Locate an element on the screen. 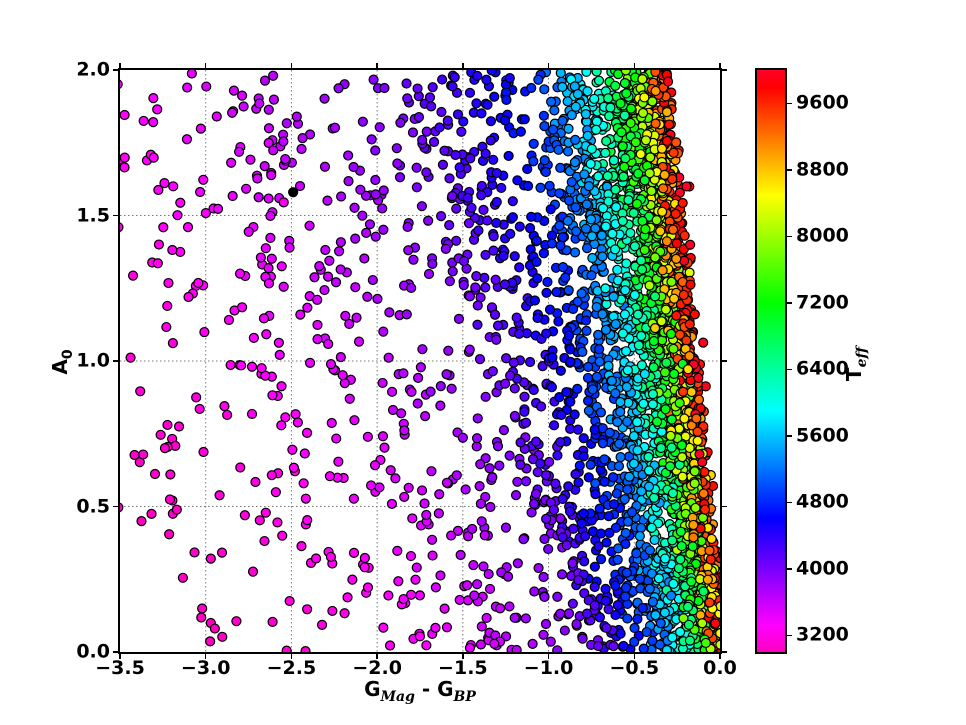  label-part: 0 is located at coordinates (68, 354).